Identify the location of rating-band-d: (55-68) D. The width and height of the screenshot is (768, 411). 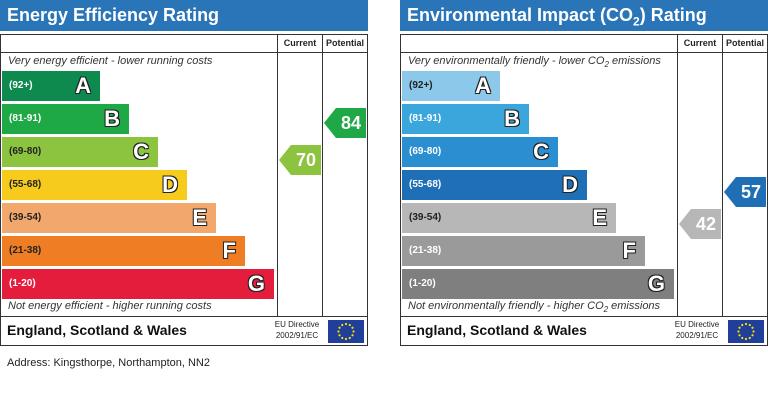
(494, 185).